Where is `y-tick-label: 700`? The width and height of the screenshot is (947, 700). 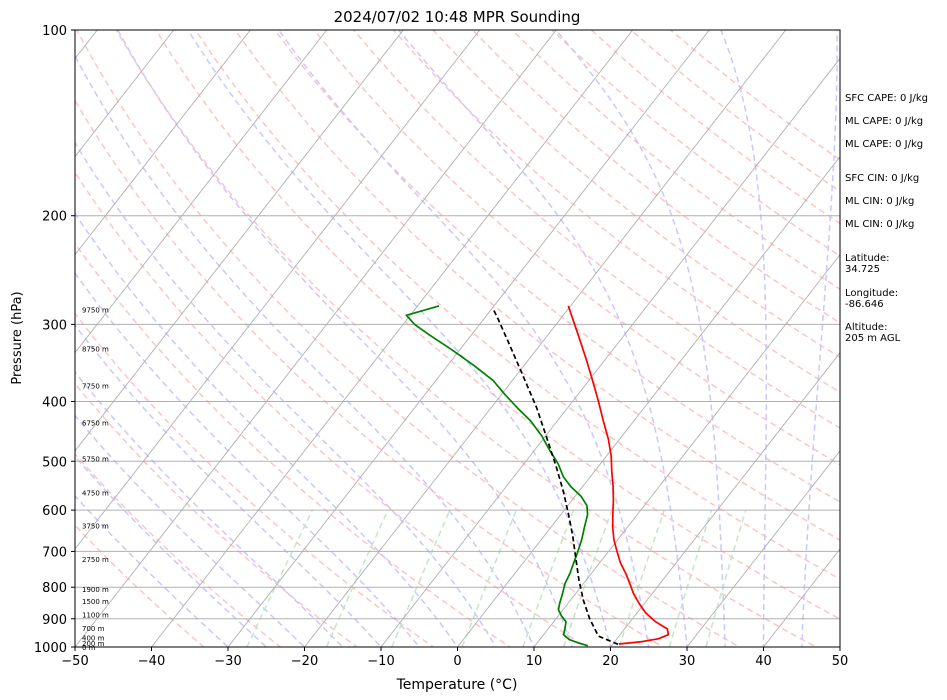 y-tick-label: 700 is located at coordinates (54, 552).